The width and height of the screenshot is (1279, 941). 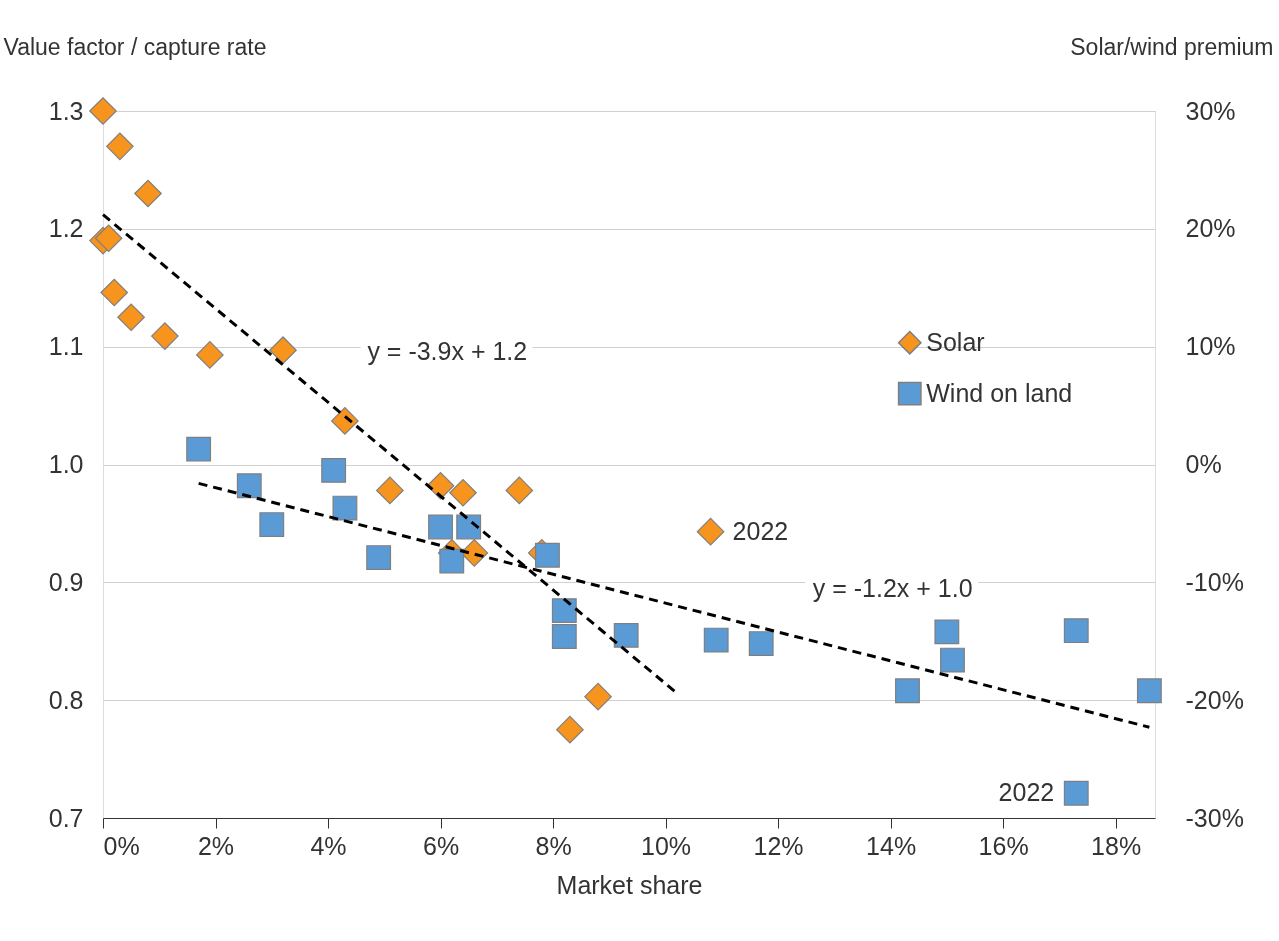 I want to click on y-tick-label: 1.1, so click(x=66, y=346).